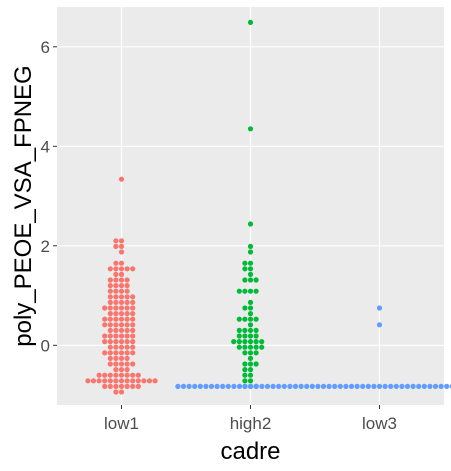  Describe the element at coordinates (23, 205) in the screenshot. I see `y-axis-title: poly_PEOE_VSA_FPNEG` at that location.